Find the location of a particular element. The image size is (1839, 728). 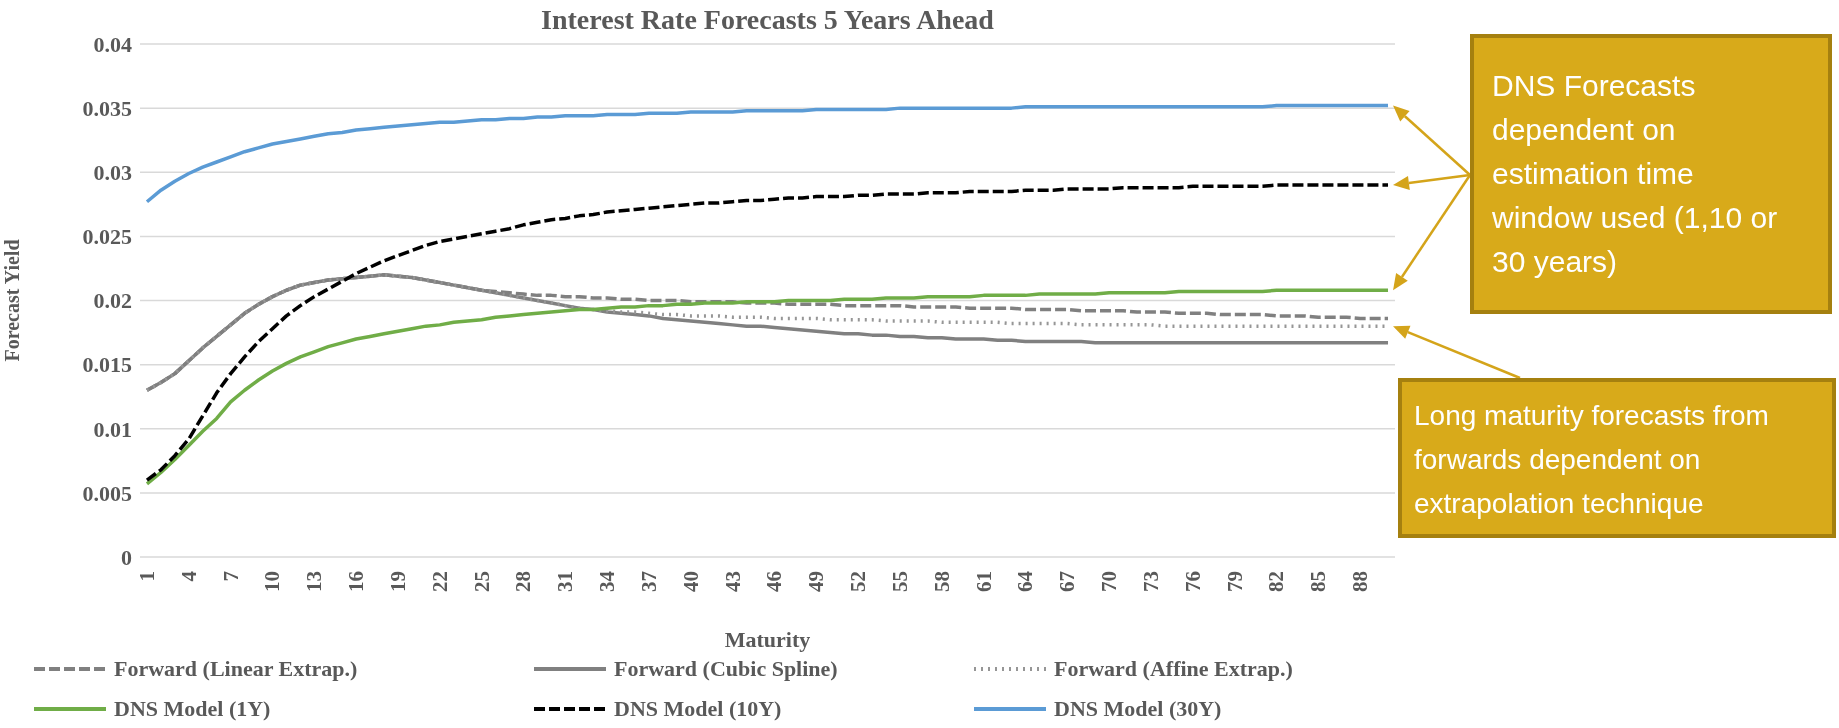

y-tick-label: 0.03 is located at coordinates (112, 173).